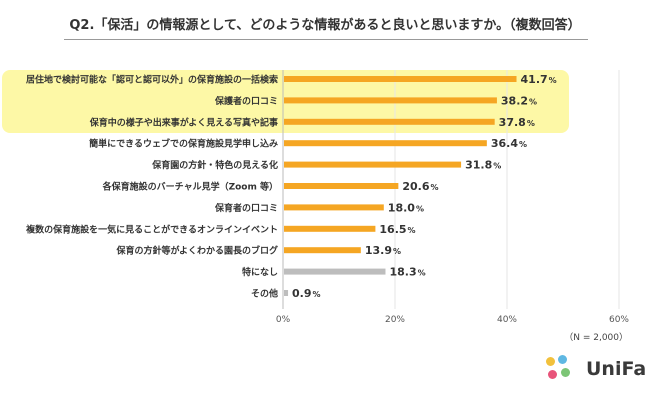 This screenshot has width=650, height=405. I want to click on value-label: 38.2%, so click(519, 100).